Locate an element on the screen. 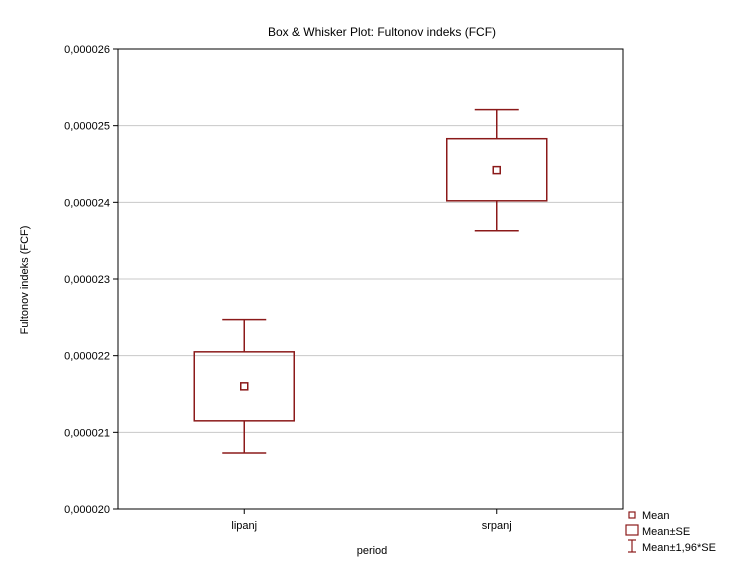 This screenshot has height=563, width=750. y-tick-label: 0,000025 is located at coordinates (87, 127).